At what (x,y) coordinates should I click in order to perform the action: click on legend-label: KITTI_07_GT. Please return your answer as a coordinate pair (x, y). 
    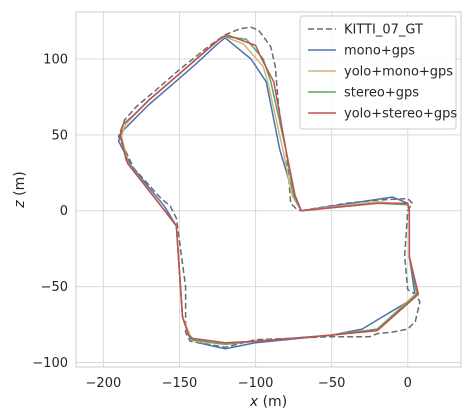
    Looking at the image, I should click on (383, 30).